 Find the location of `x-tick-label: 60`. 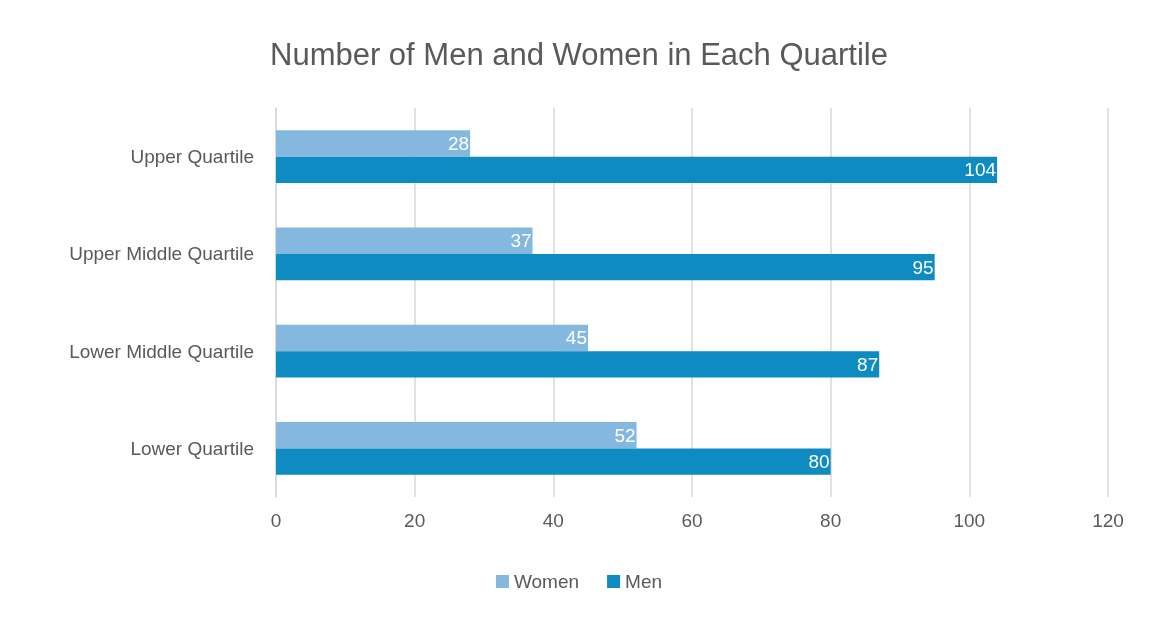

x-tick-label: 60 is located at coordinates (692, 520).